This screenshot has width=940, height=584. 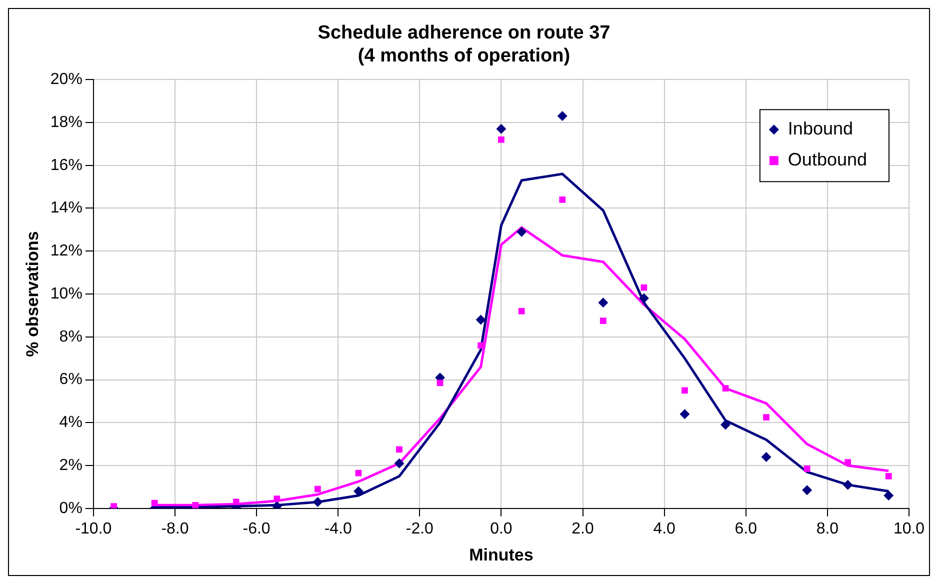 What do you see at coordinates (501, 529) in the screenshot?
I see `x-tick-label: 0.0` at bounding box center [501, 529].